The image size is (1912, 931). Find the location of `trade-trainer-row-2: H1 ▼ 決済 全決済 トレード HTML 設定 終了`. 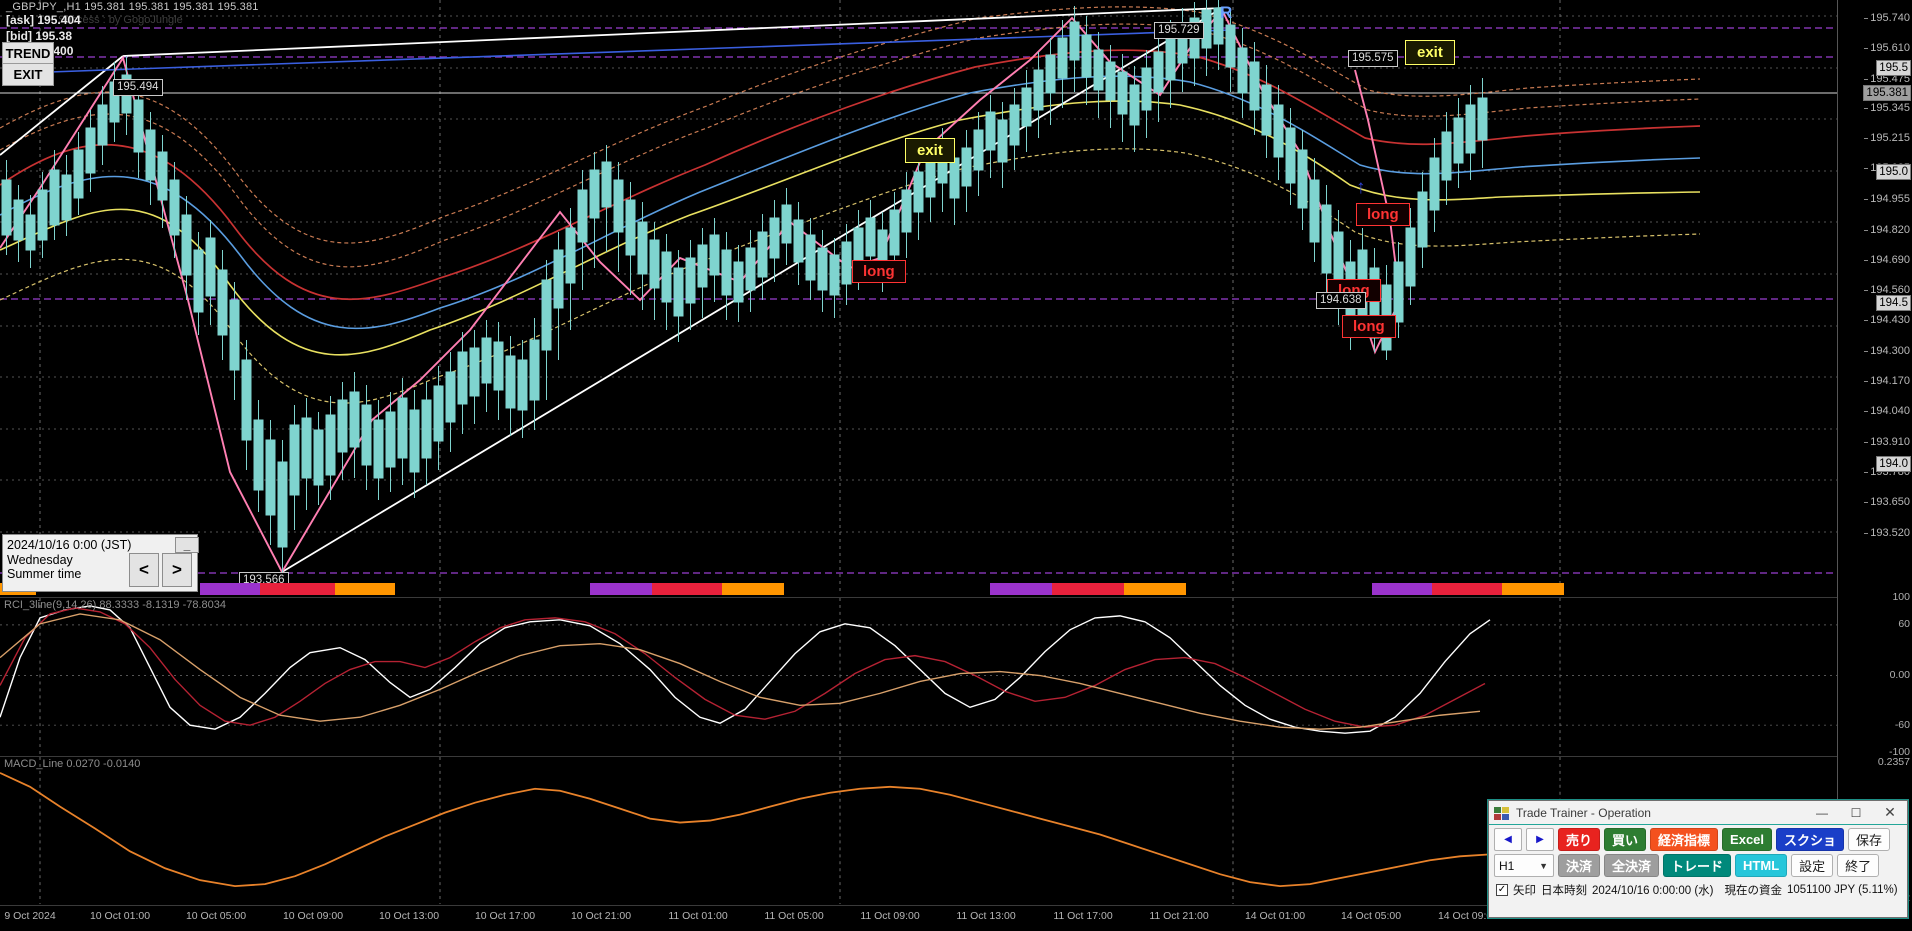

trade-trainer-row-2: H1 ▼ 決済 全決済 トレード HTML 設定 終了 is located at coordinates (1698, 864).